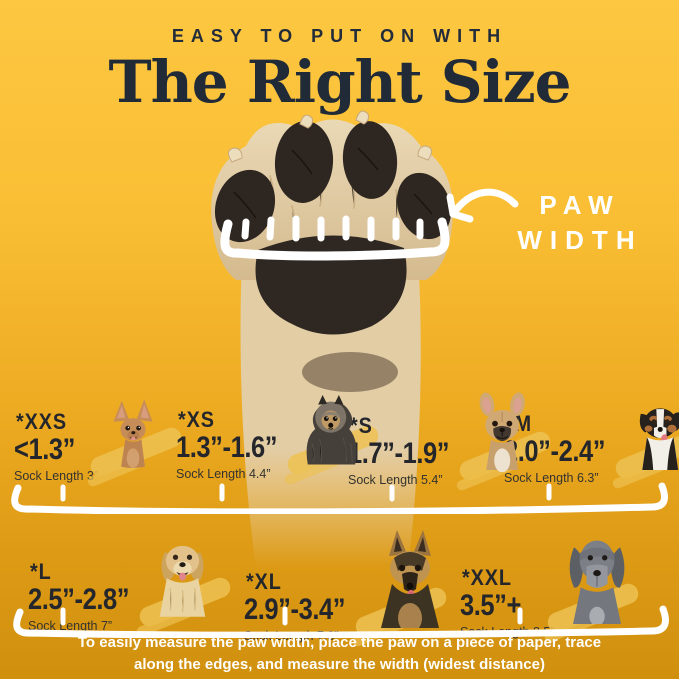 The height and width of the screenshot is (679, 679). I want to click on size-paw-width: <1.3”, so click(44, 449).